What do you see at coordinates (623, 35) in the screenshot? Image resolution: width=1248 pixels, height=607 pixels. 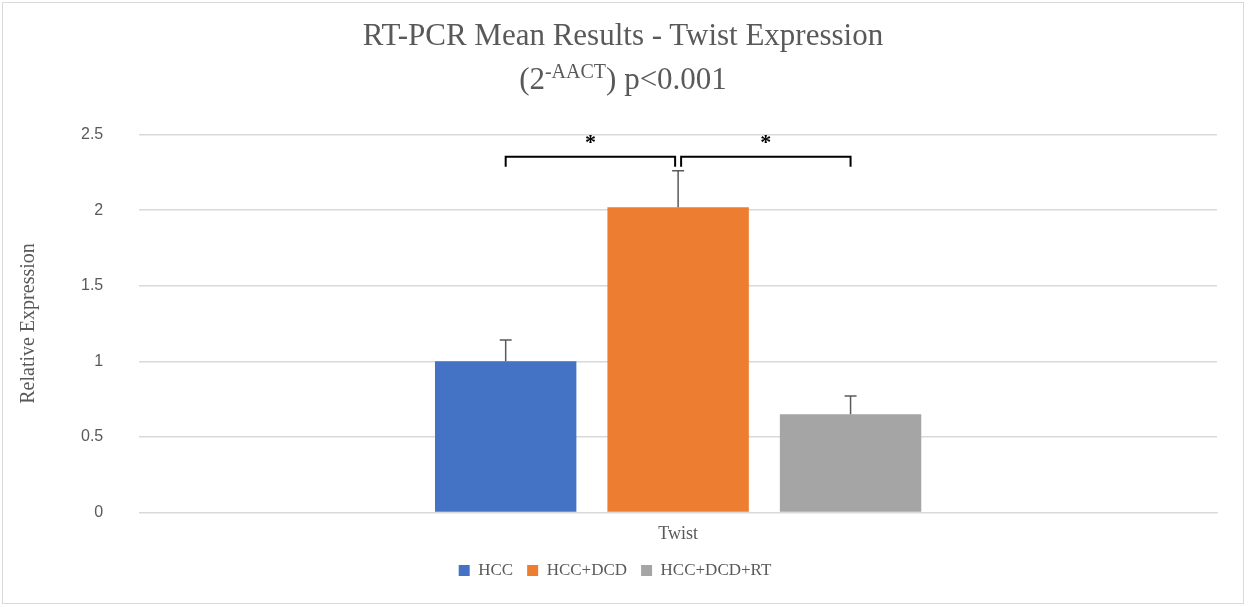 I see `chart-title: RT-PCR Mean Results - Twist Expression` at bounding box center [623, 35].